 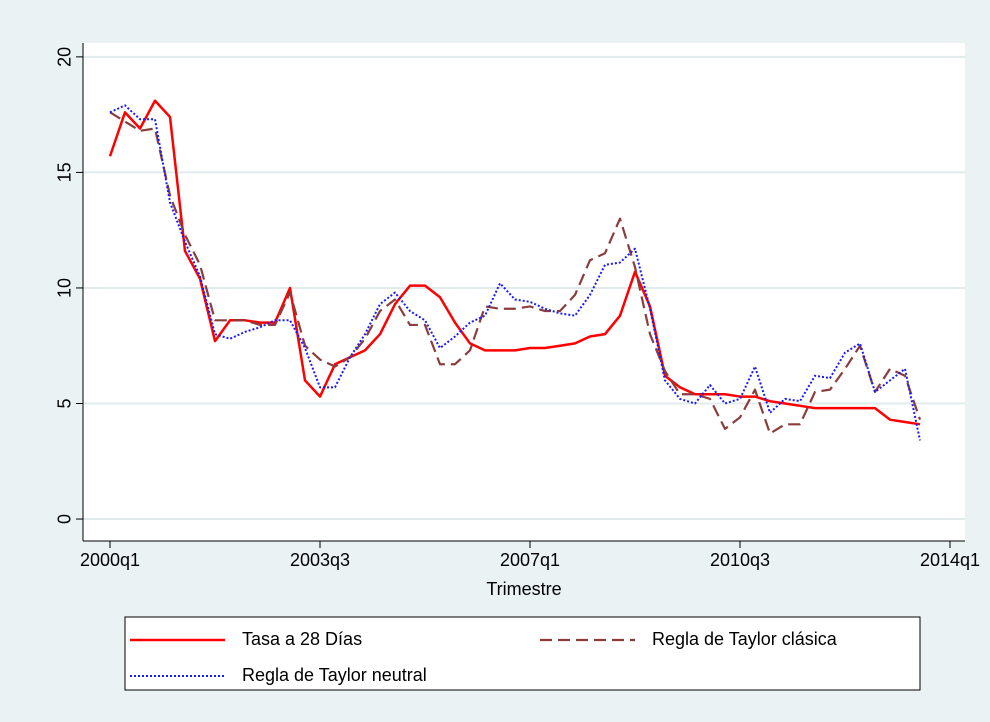 I want to click on y-tick-label: 5, so click(x=65, y=403).